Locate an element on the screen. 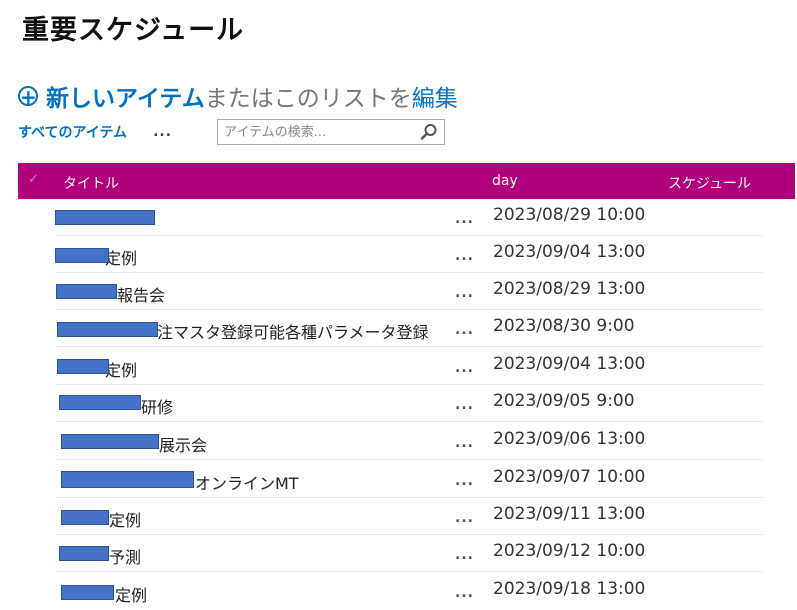 The height and width of the screenshot is (610, 797). item-day: 2023/09/07 10:00 is located at coordinates (569, 477).